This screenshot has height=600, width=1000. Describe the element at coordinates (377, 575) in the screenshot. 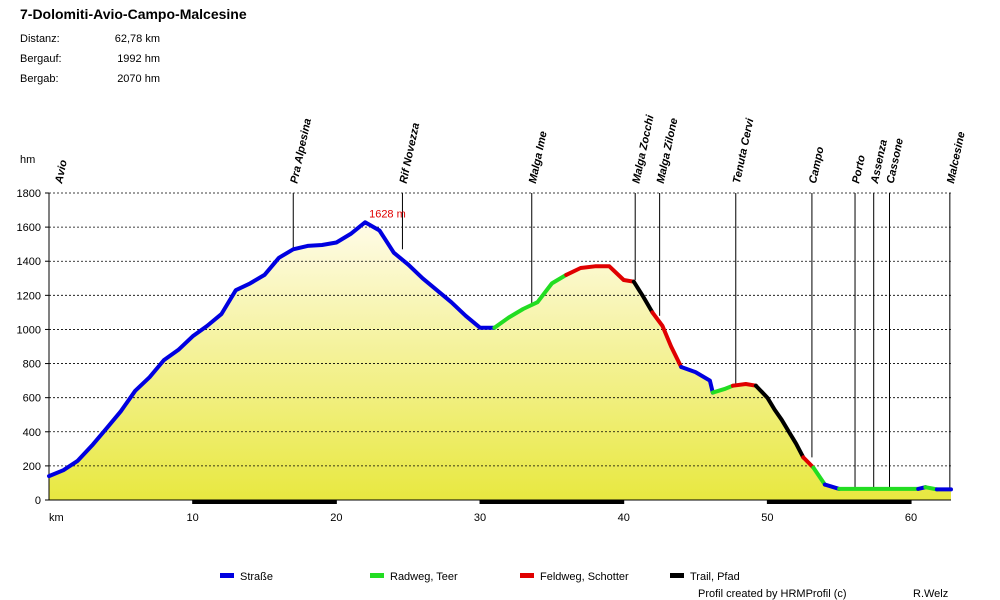

I see `legend-swatch-radweg` at that location.